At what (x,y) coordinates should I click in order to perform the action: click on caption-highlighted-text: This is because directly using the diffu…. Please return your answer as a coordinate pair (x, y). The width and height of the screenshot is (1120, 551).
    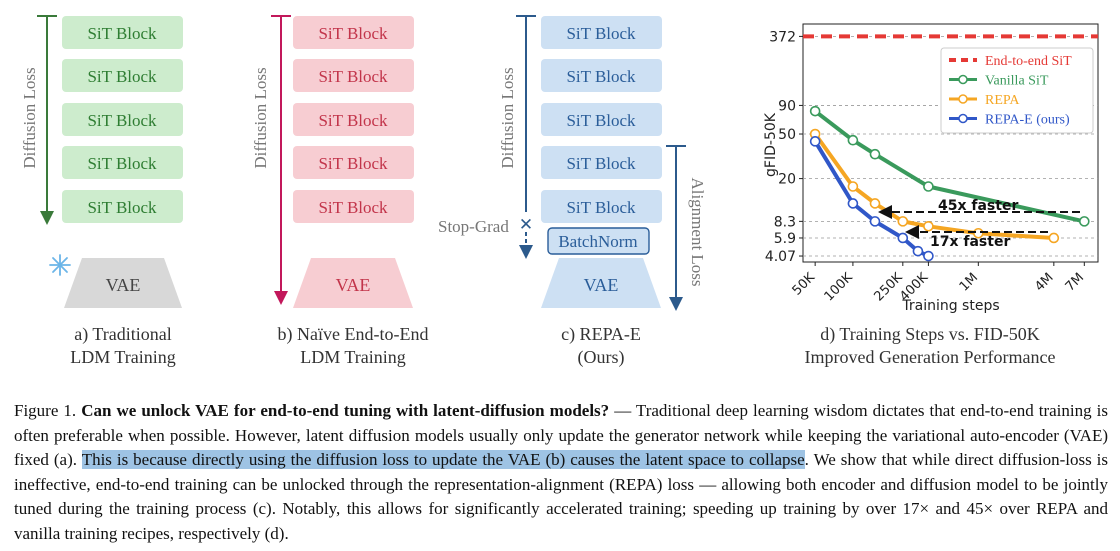
    Looking at the image, I should click on (443, 459).